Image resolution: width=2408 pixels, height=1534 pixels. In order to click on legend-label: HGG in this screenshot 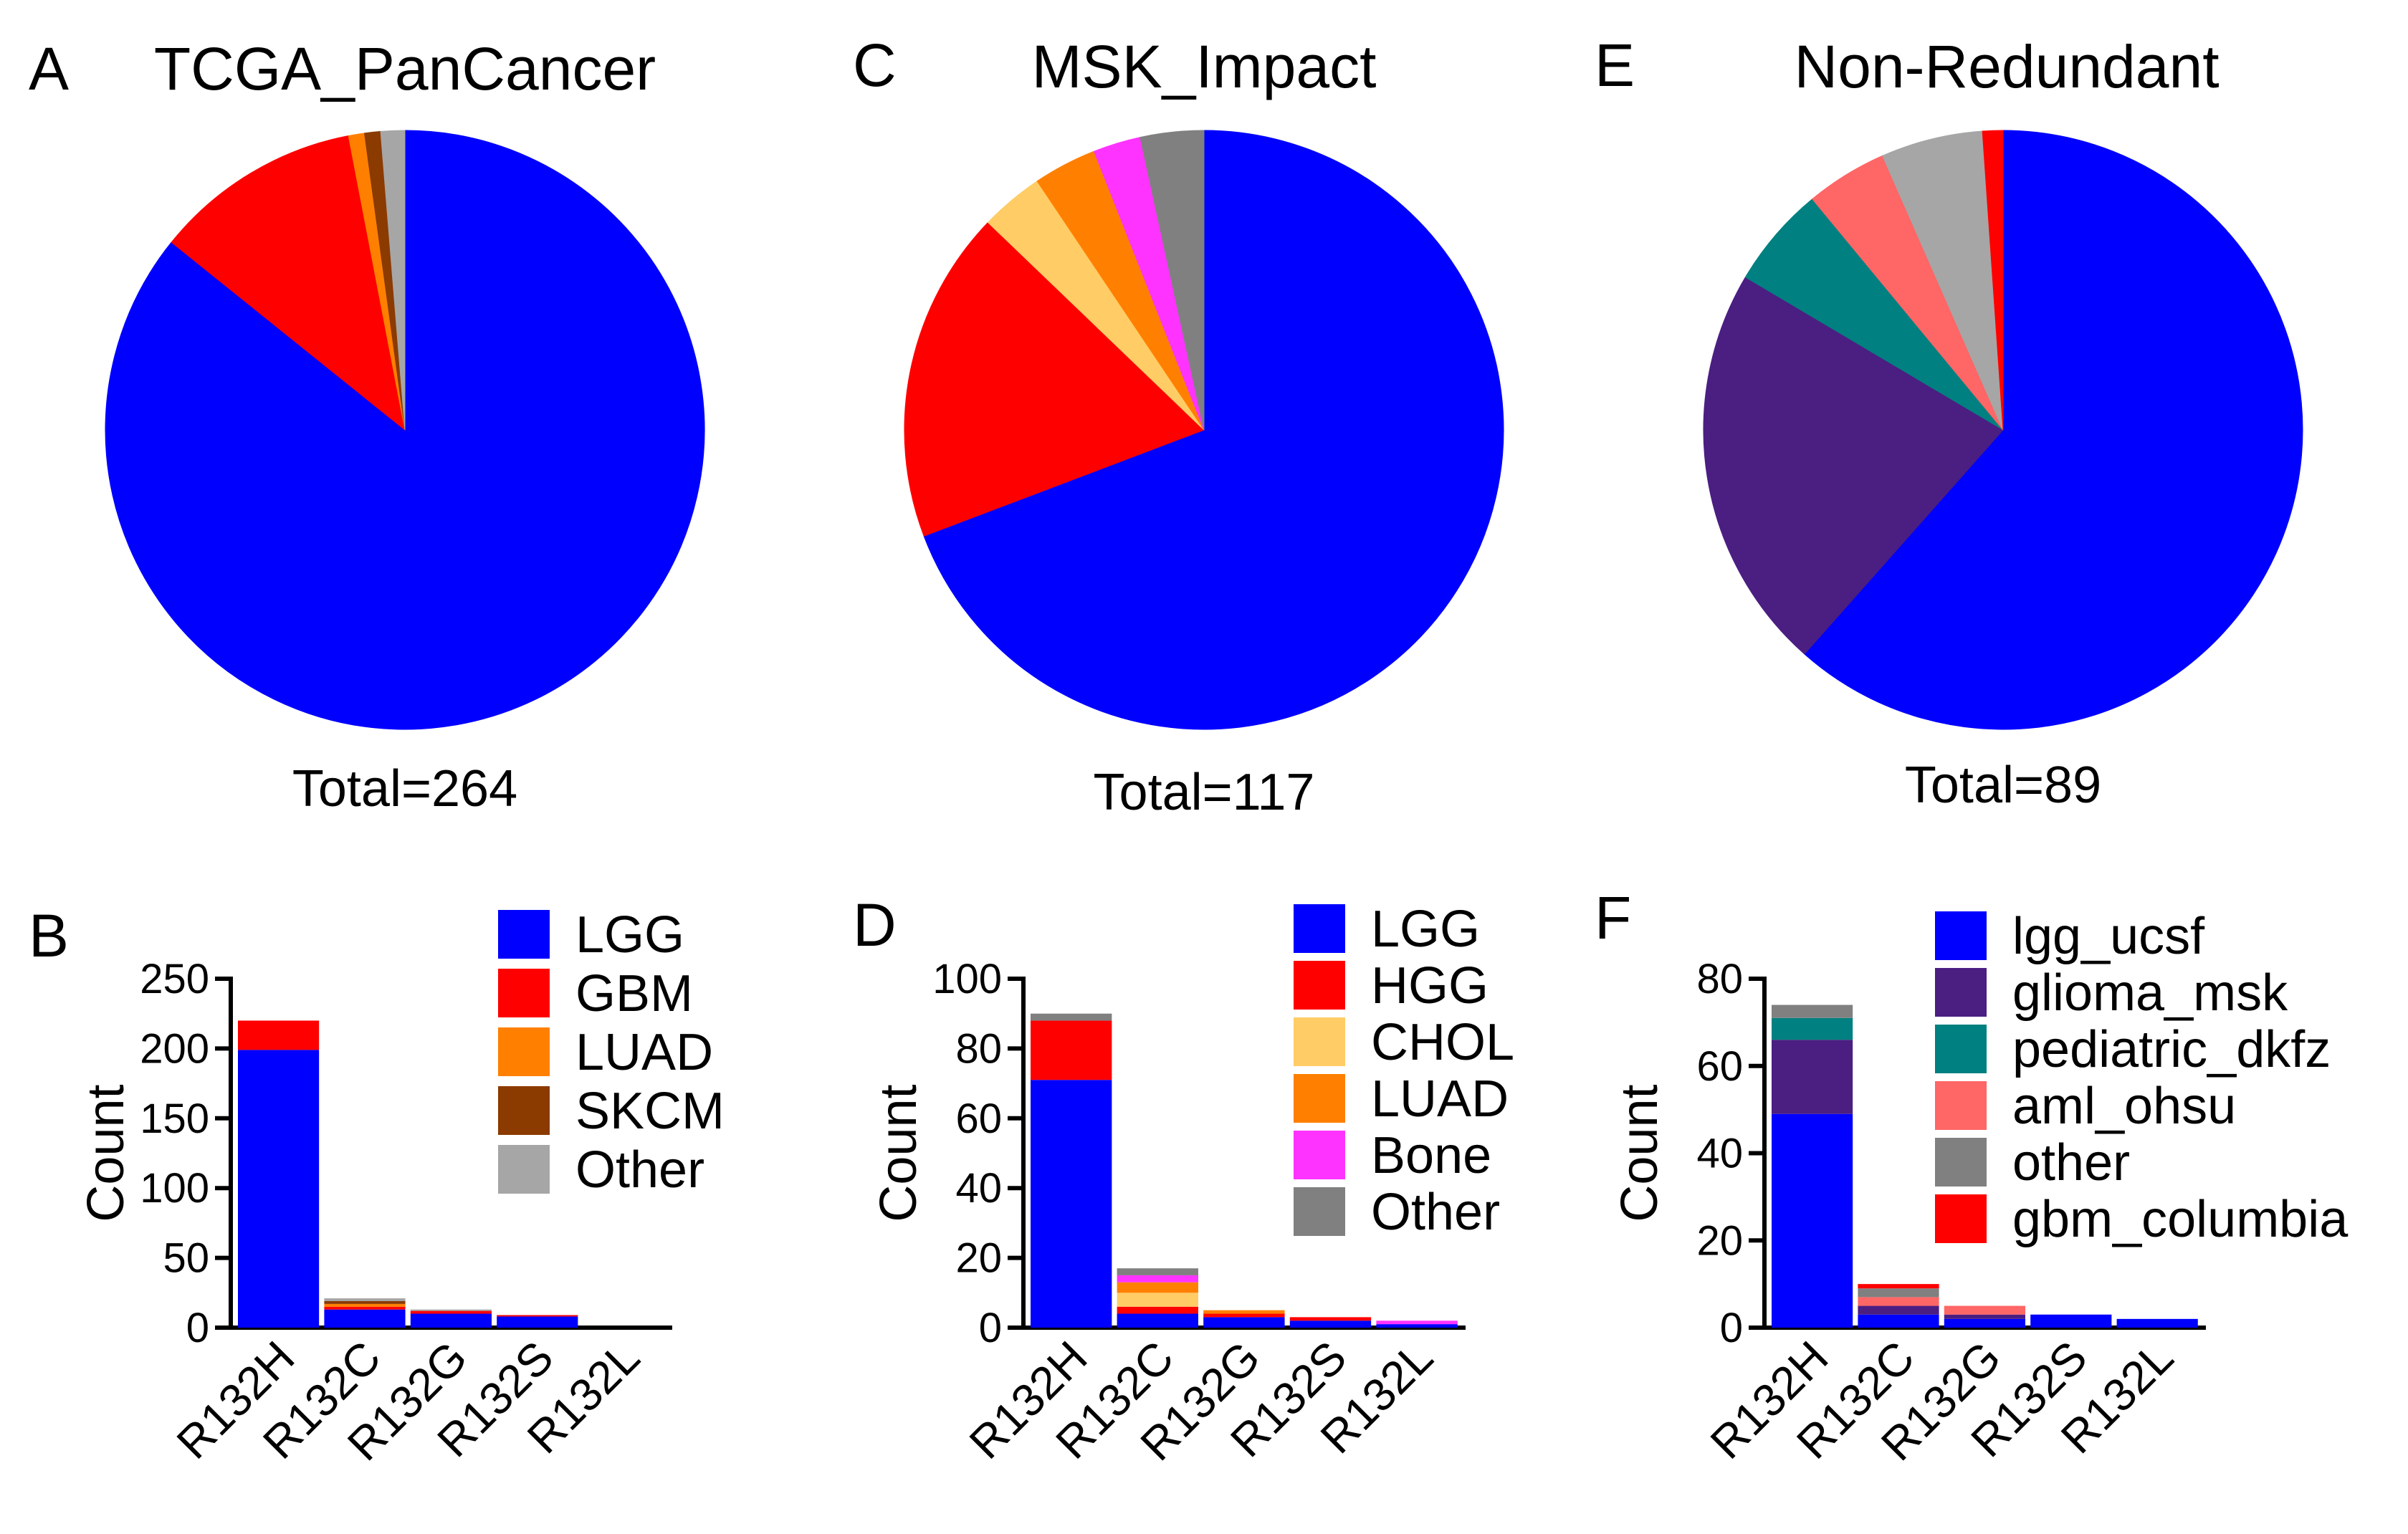, I will do `click(1430, 986)`.